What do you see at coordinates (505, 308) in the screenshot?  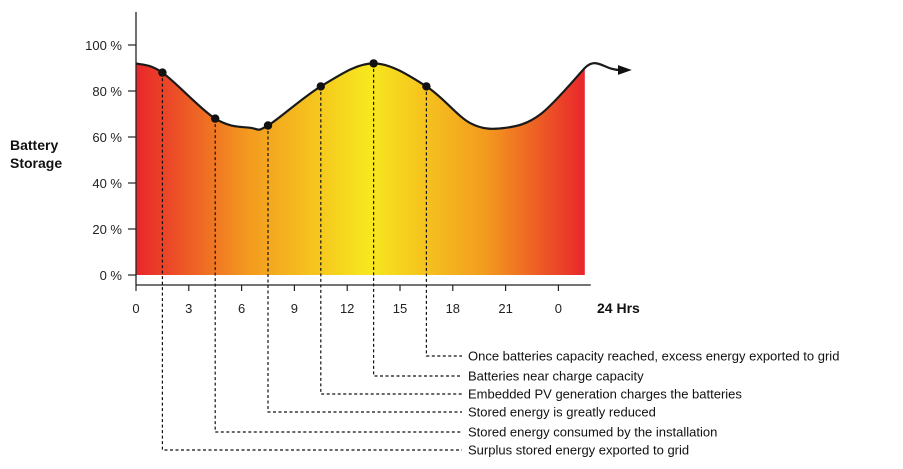 I see `x-tick-label: 21` at bounding box center [505, 308].